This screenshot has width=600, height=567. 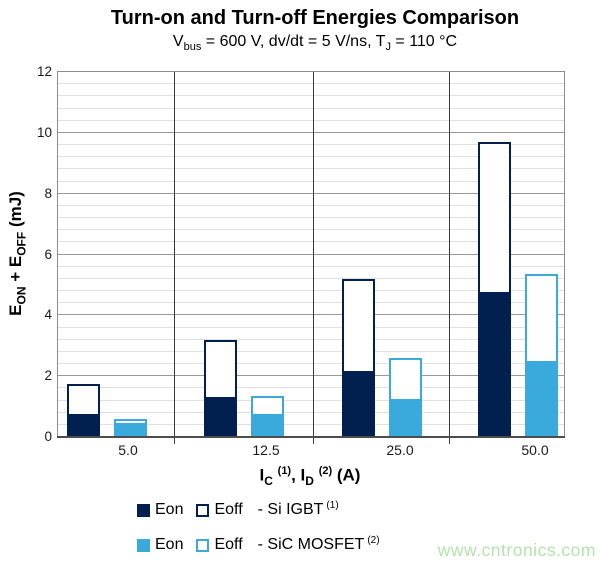 What do you see at coordinates (203, 510) in the screenshot?
I see `eoff-si-igbt-swatch` at bounding box center [203, 510].